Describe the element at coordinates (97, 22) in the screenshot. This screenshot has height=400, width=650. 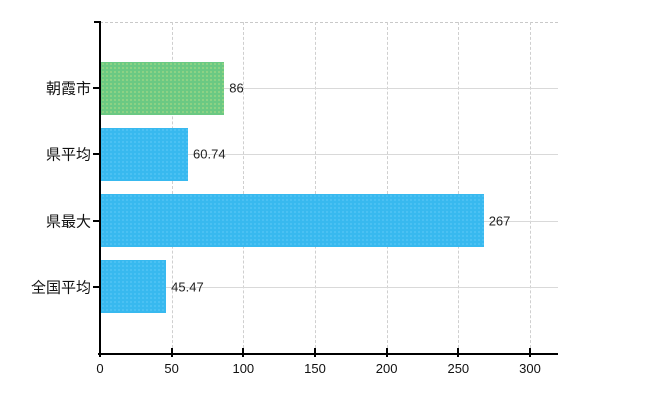
I see `y-axis-top-tick` at that location.